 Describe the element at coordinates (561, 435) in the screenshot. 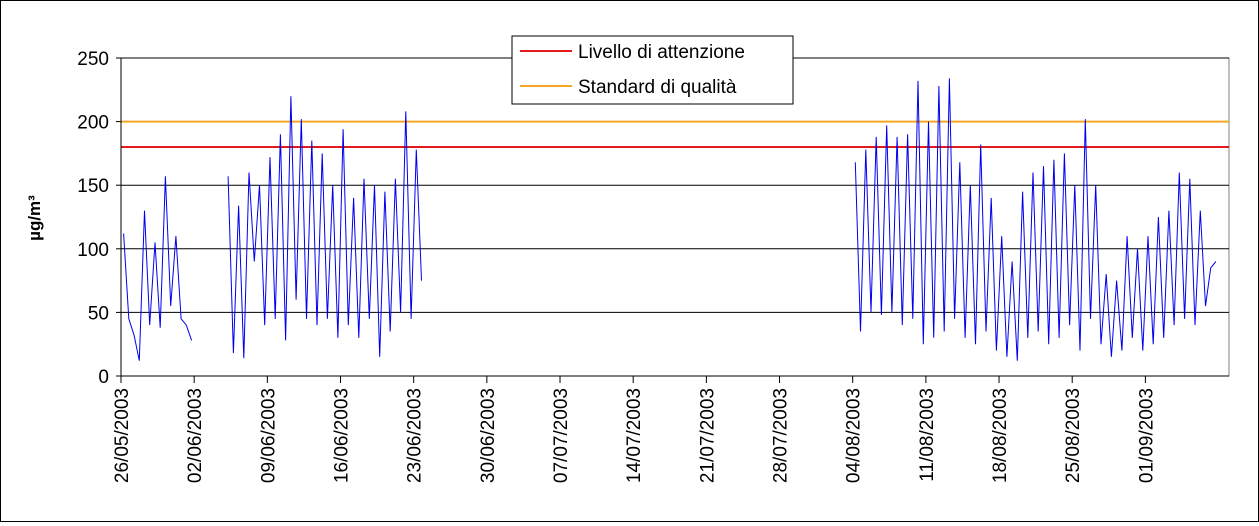

I see `x-tick-label: 07/07/2003` at that location.